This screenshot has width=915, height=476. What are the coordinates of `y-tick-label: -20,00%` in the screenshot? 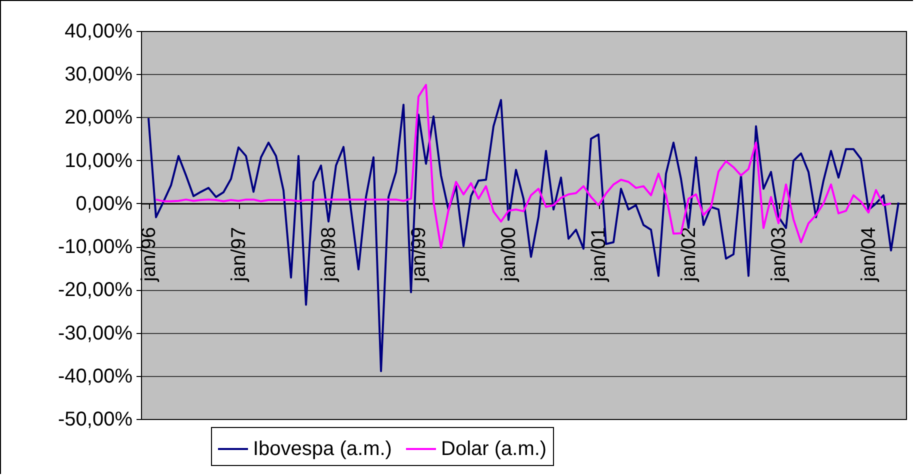 It's located at (95, 290).